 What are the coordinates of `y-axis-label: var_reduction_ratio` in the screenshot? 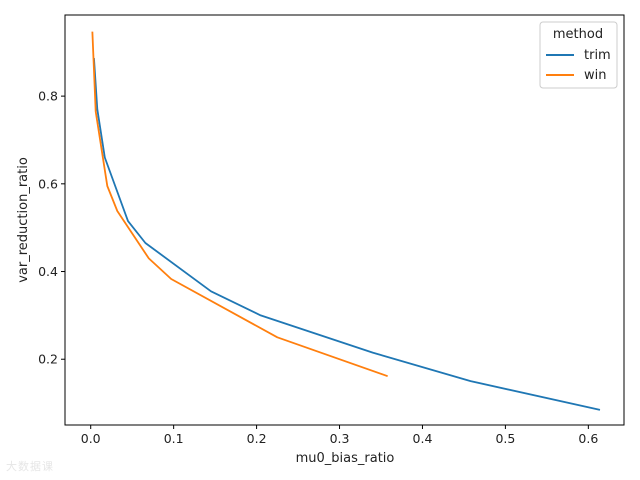 It's located at (23, 220).